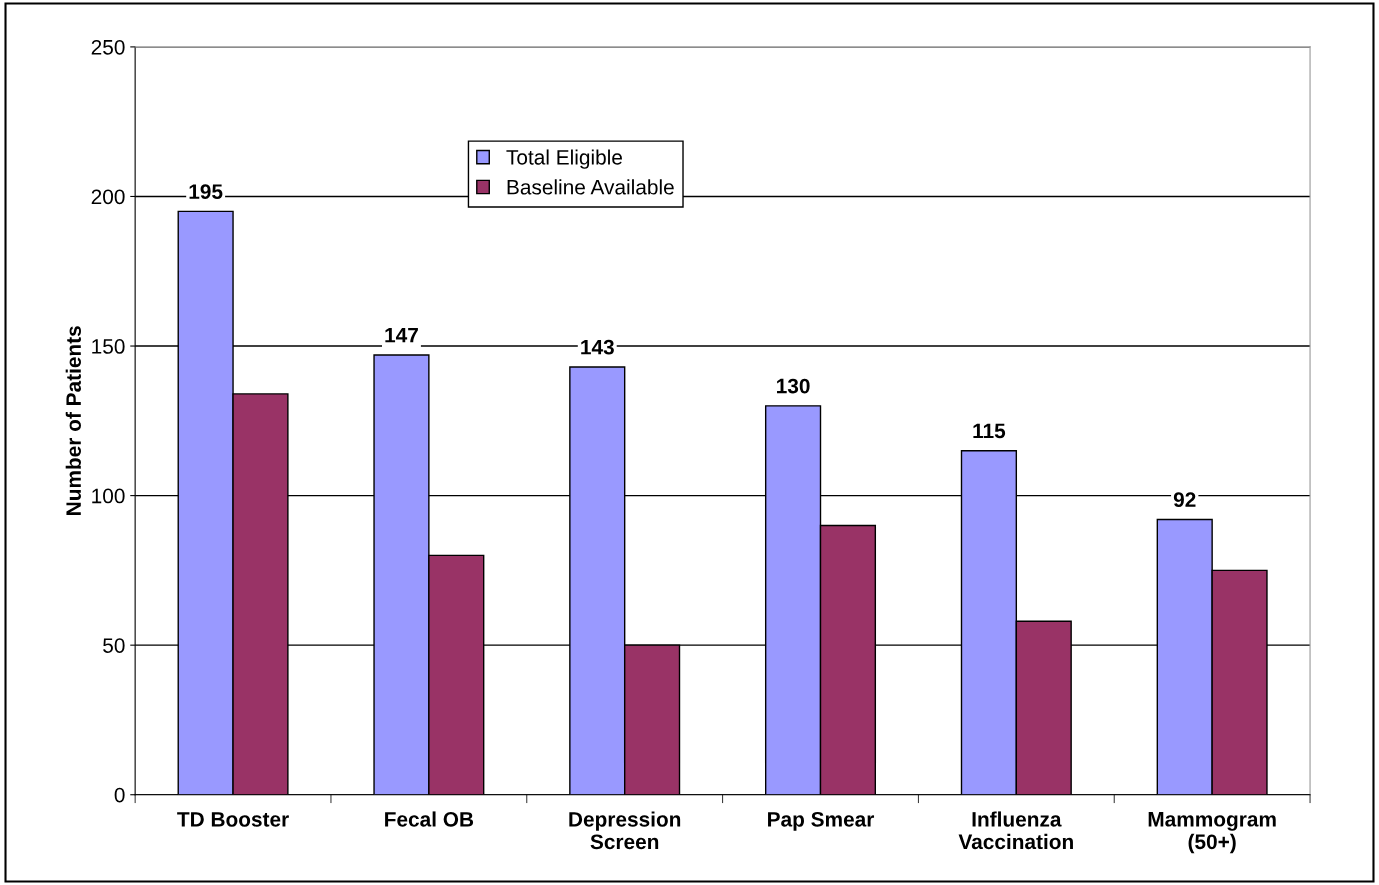  Describe the element at coordinates (114, 645) in the screenshot. I see `y-tick-label: 50` at that location.